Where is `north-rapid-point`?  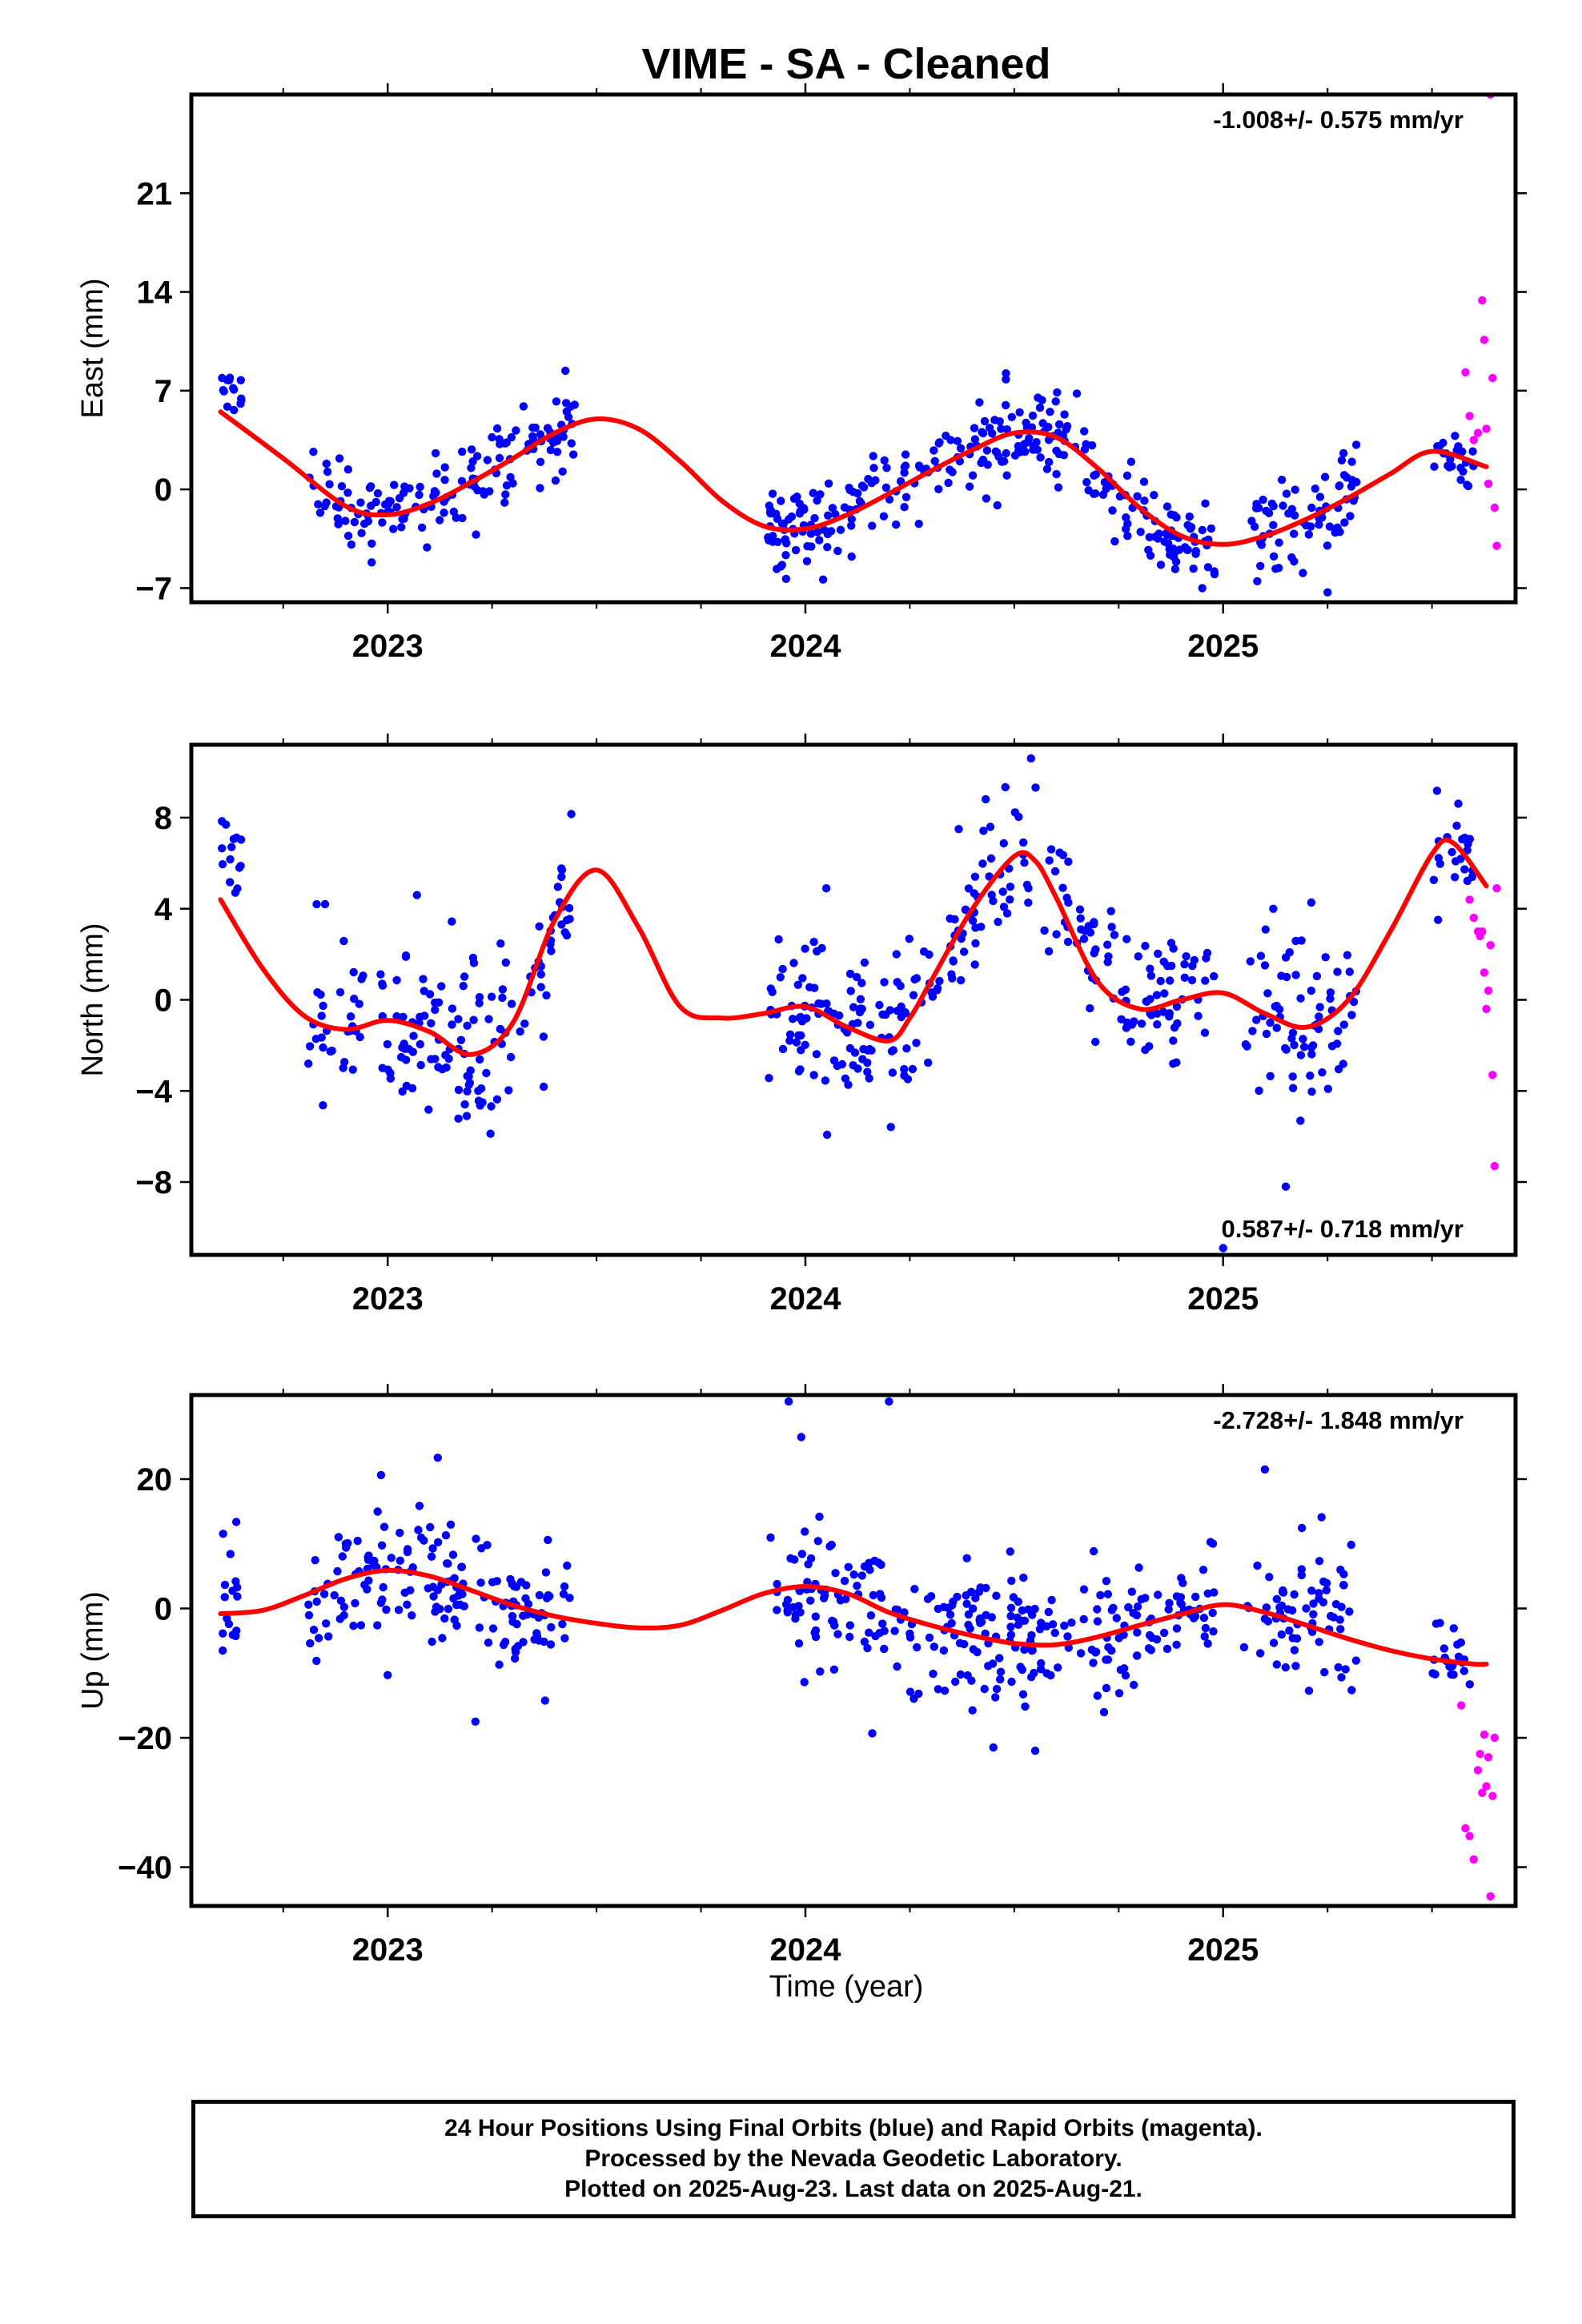
north-rapid-point is located at coordinates (1496, 888).